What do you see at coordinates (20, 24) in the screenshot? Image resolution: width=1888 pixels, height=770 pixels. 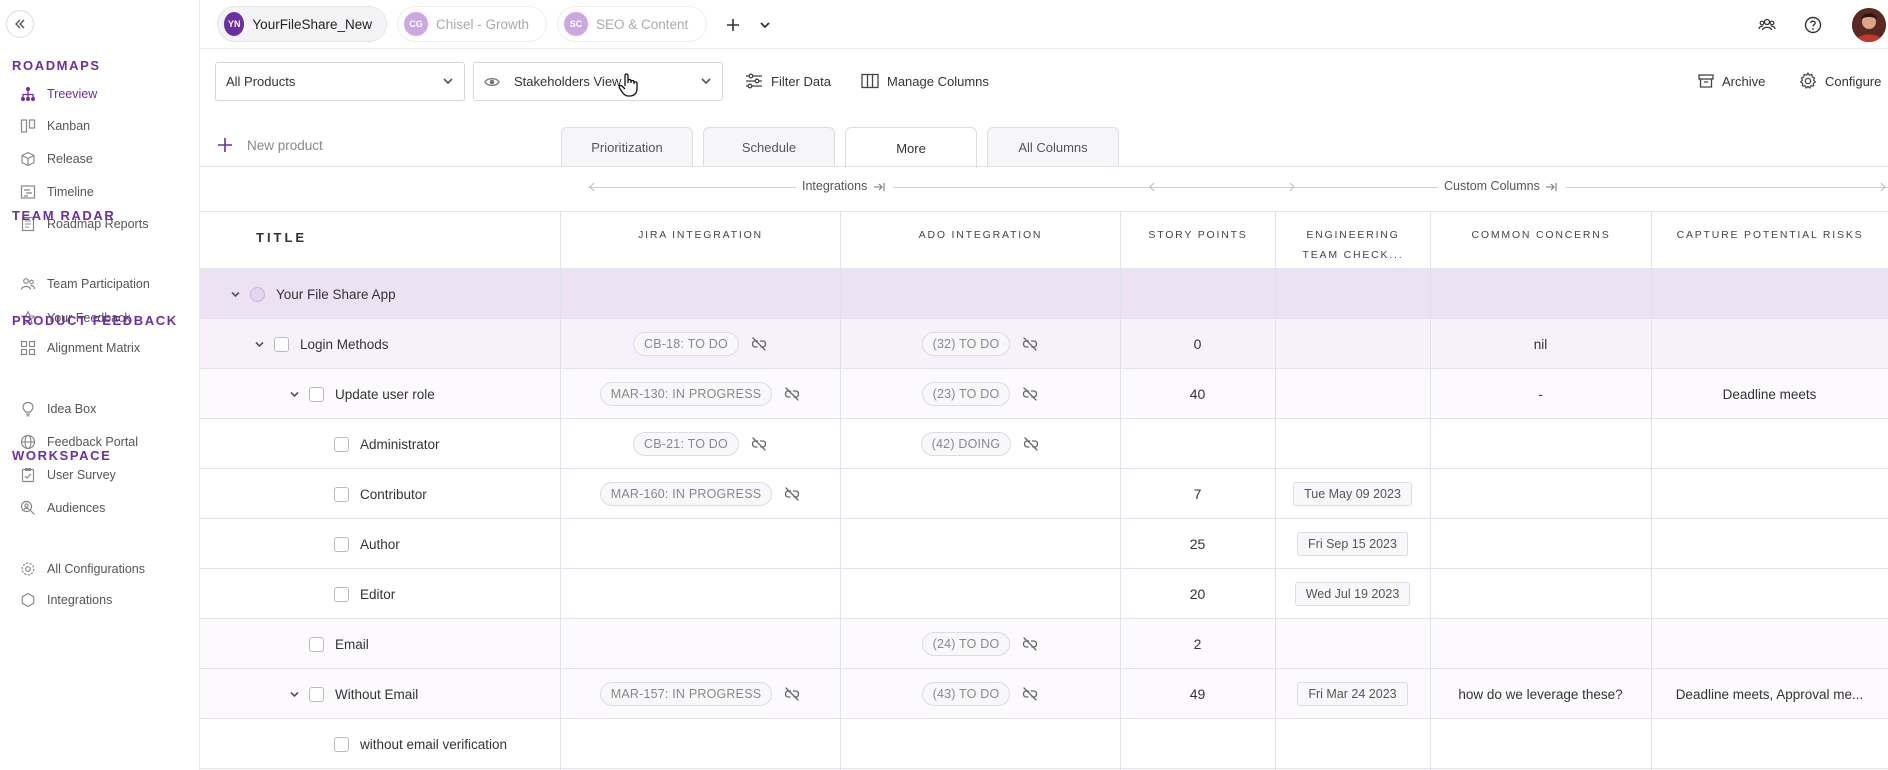 I see `collapse-sidebar-button` at bounding box center [20, 24].